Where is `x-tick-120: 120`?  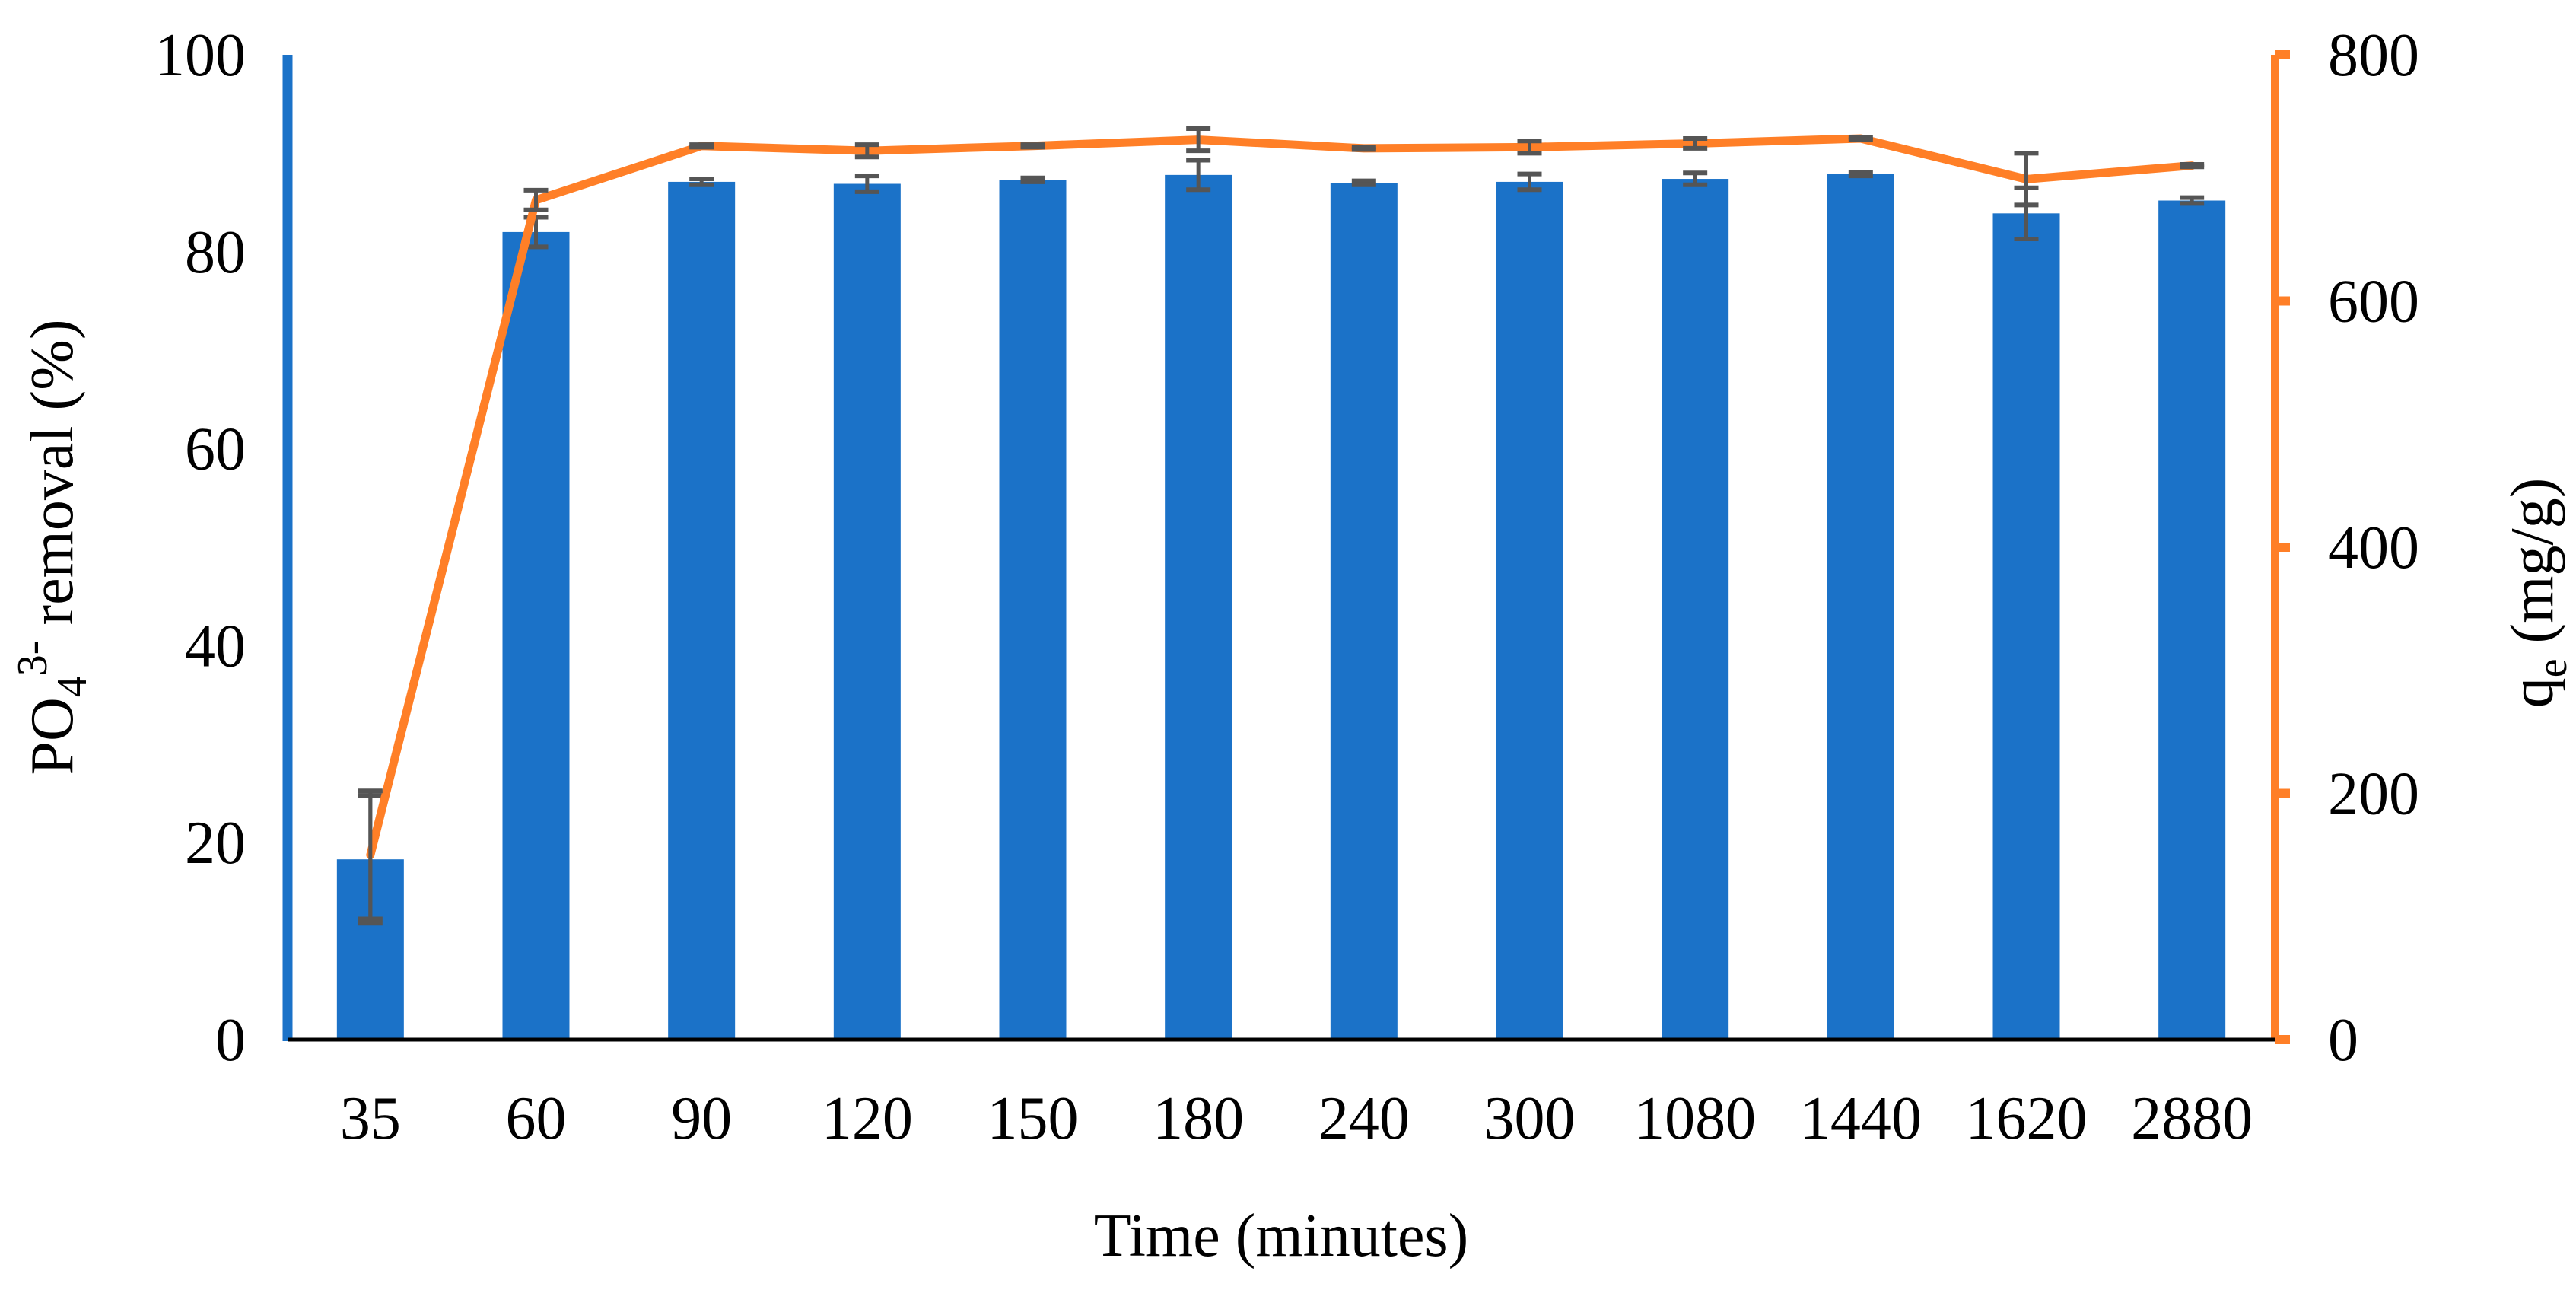 x-tick-120: 120 is located at coordinates (867, 1118).